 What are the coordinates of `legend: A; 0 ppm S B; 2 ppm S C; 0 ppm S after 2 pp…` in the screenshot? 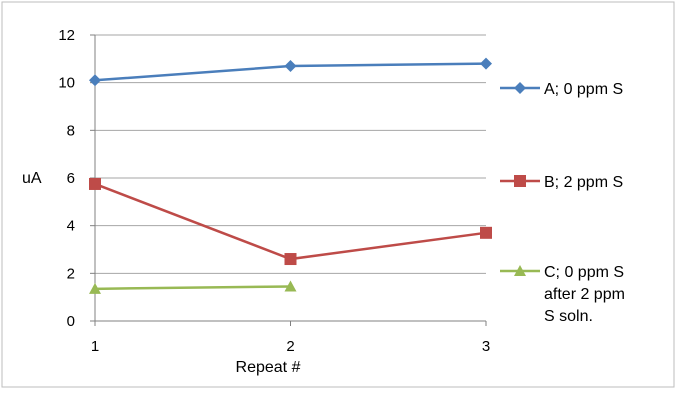 It's located at (562, 203).